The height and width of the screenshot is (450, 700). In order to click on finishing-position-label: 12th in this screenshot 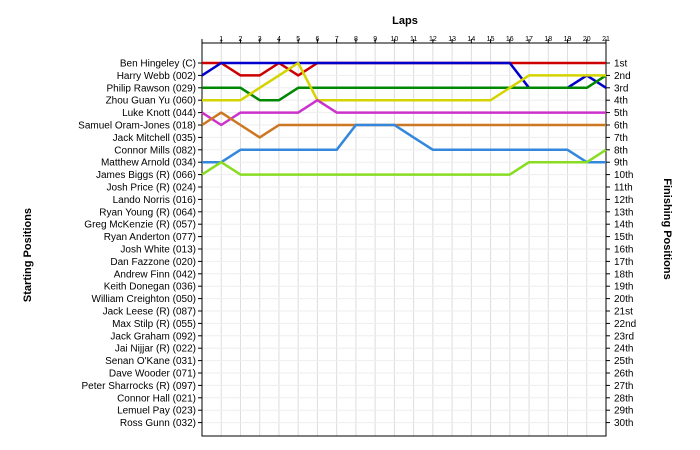, I will do `click(623, 200)`.